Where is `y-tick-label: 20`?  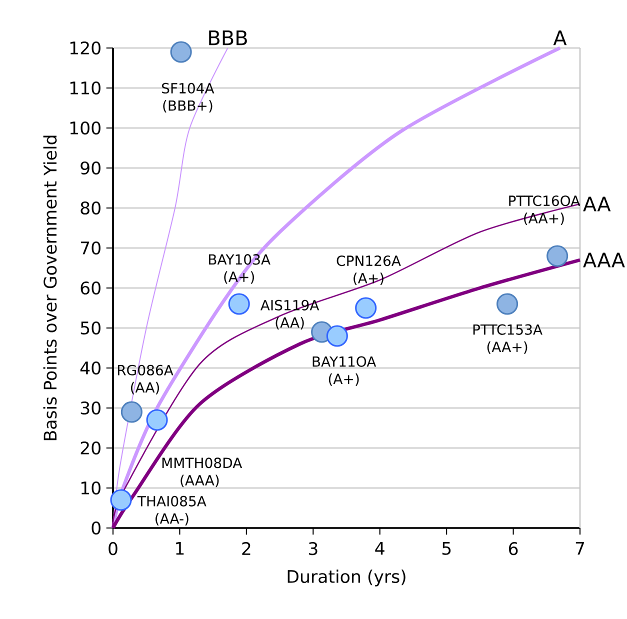
y-tick-label: 20 is located at coordinates (90, 448).